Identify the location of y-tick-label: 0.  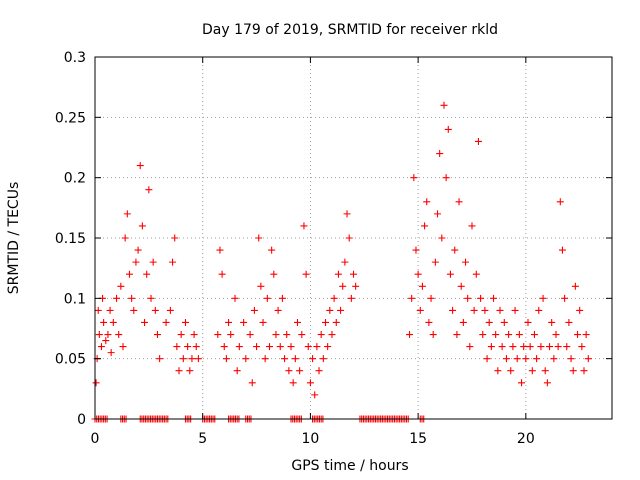
(81, 420).